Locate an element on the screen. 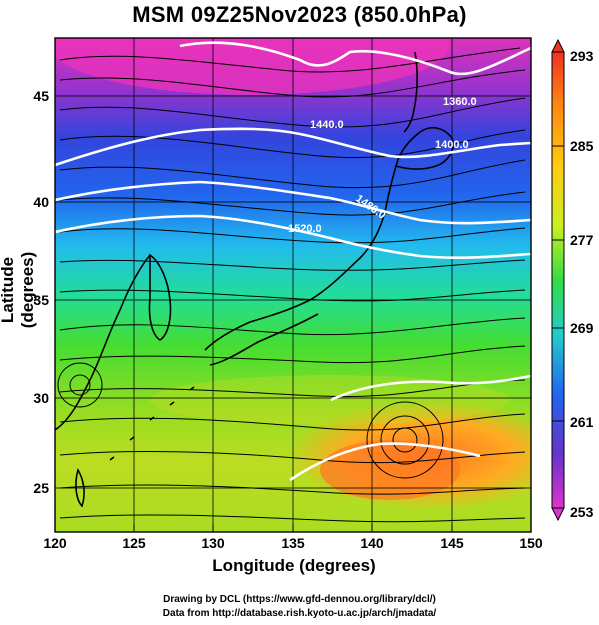  colorbar-top-arrow is located at coordinates (558, 45).